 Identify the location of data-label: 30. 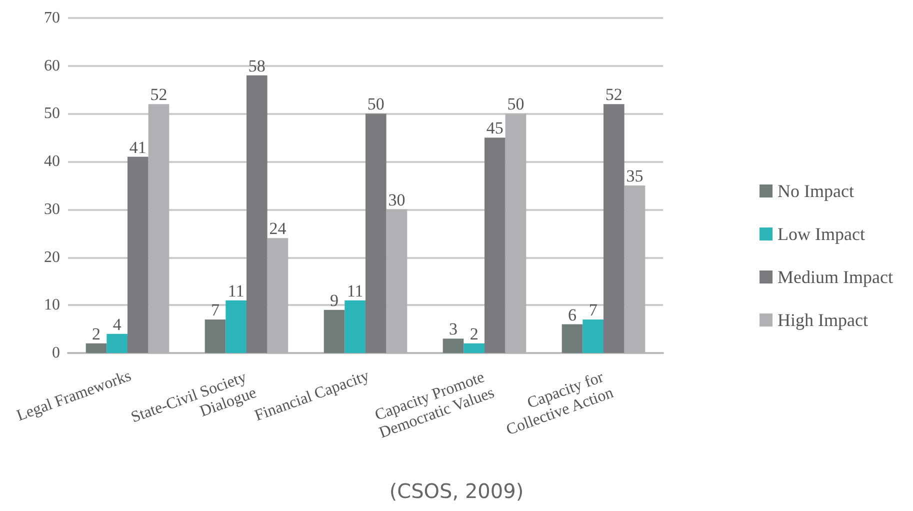
(397, 200).